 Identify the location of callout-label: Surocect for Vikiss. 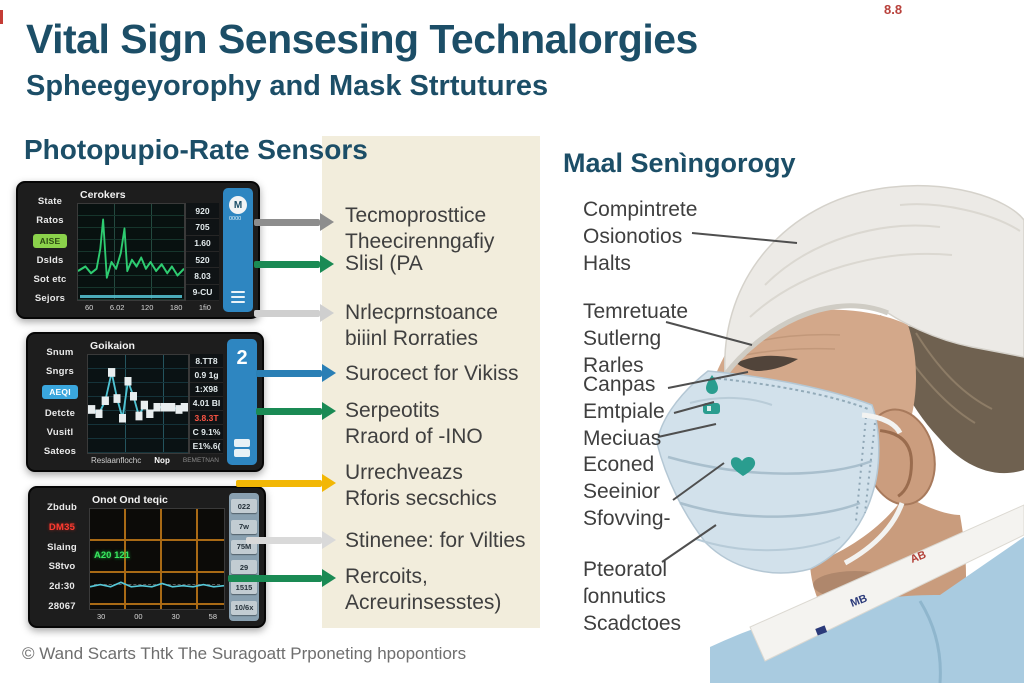
(432, 373).